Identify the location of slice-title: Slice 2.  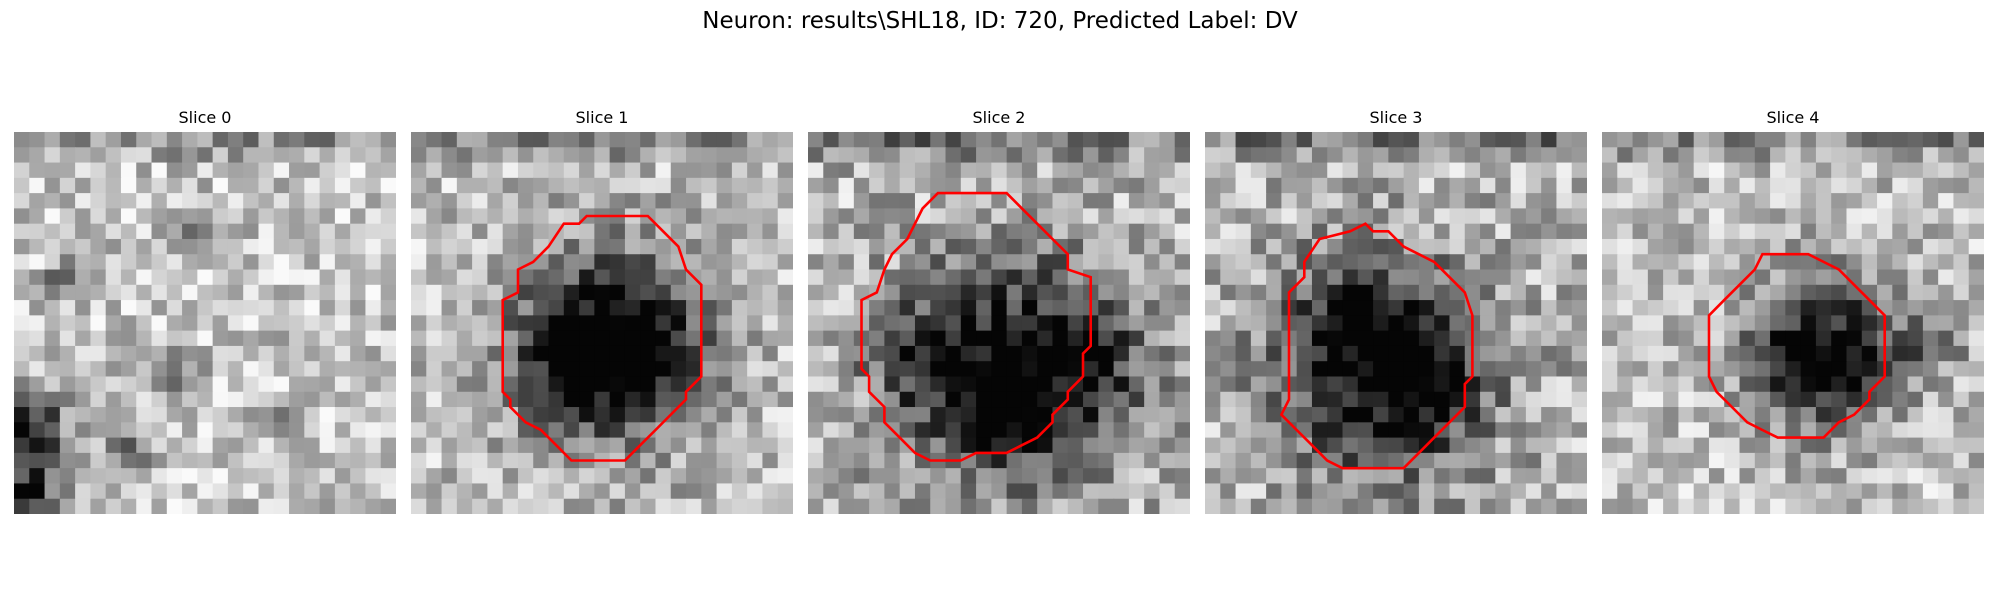
(999, 117).